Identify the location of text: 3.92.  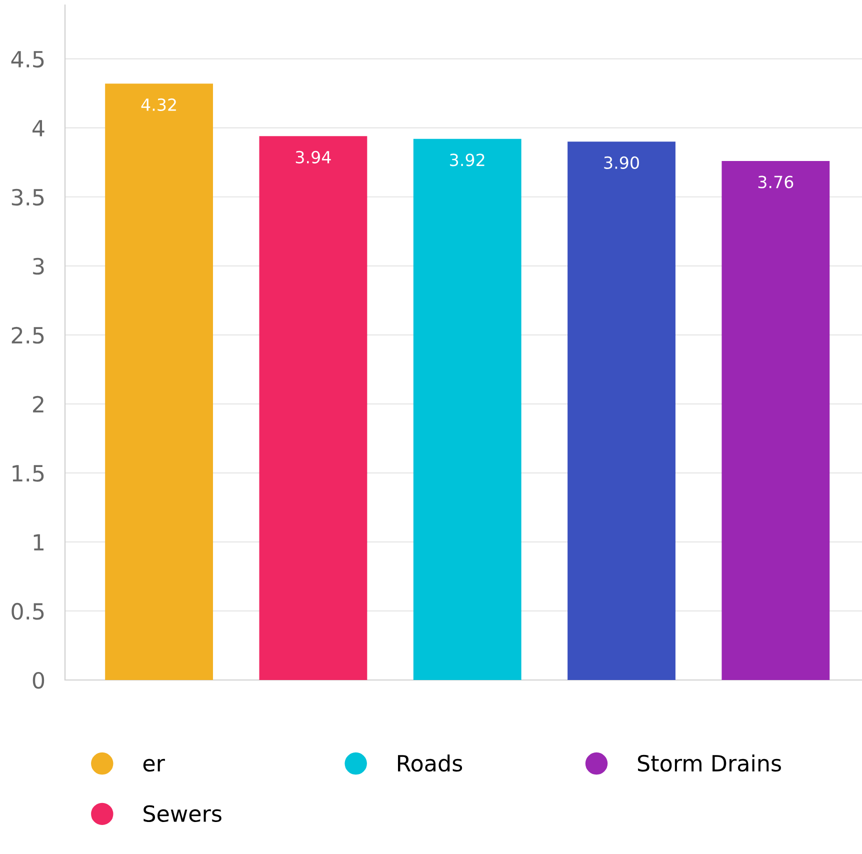
(467, 160).